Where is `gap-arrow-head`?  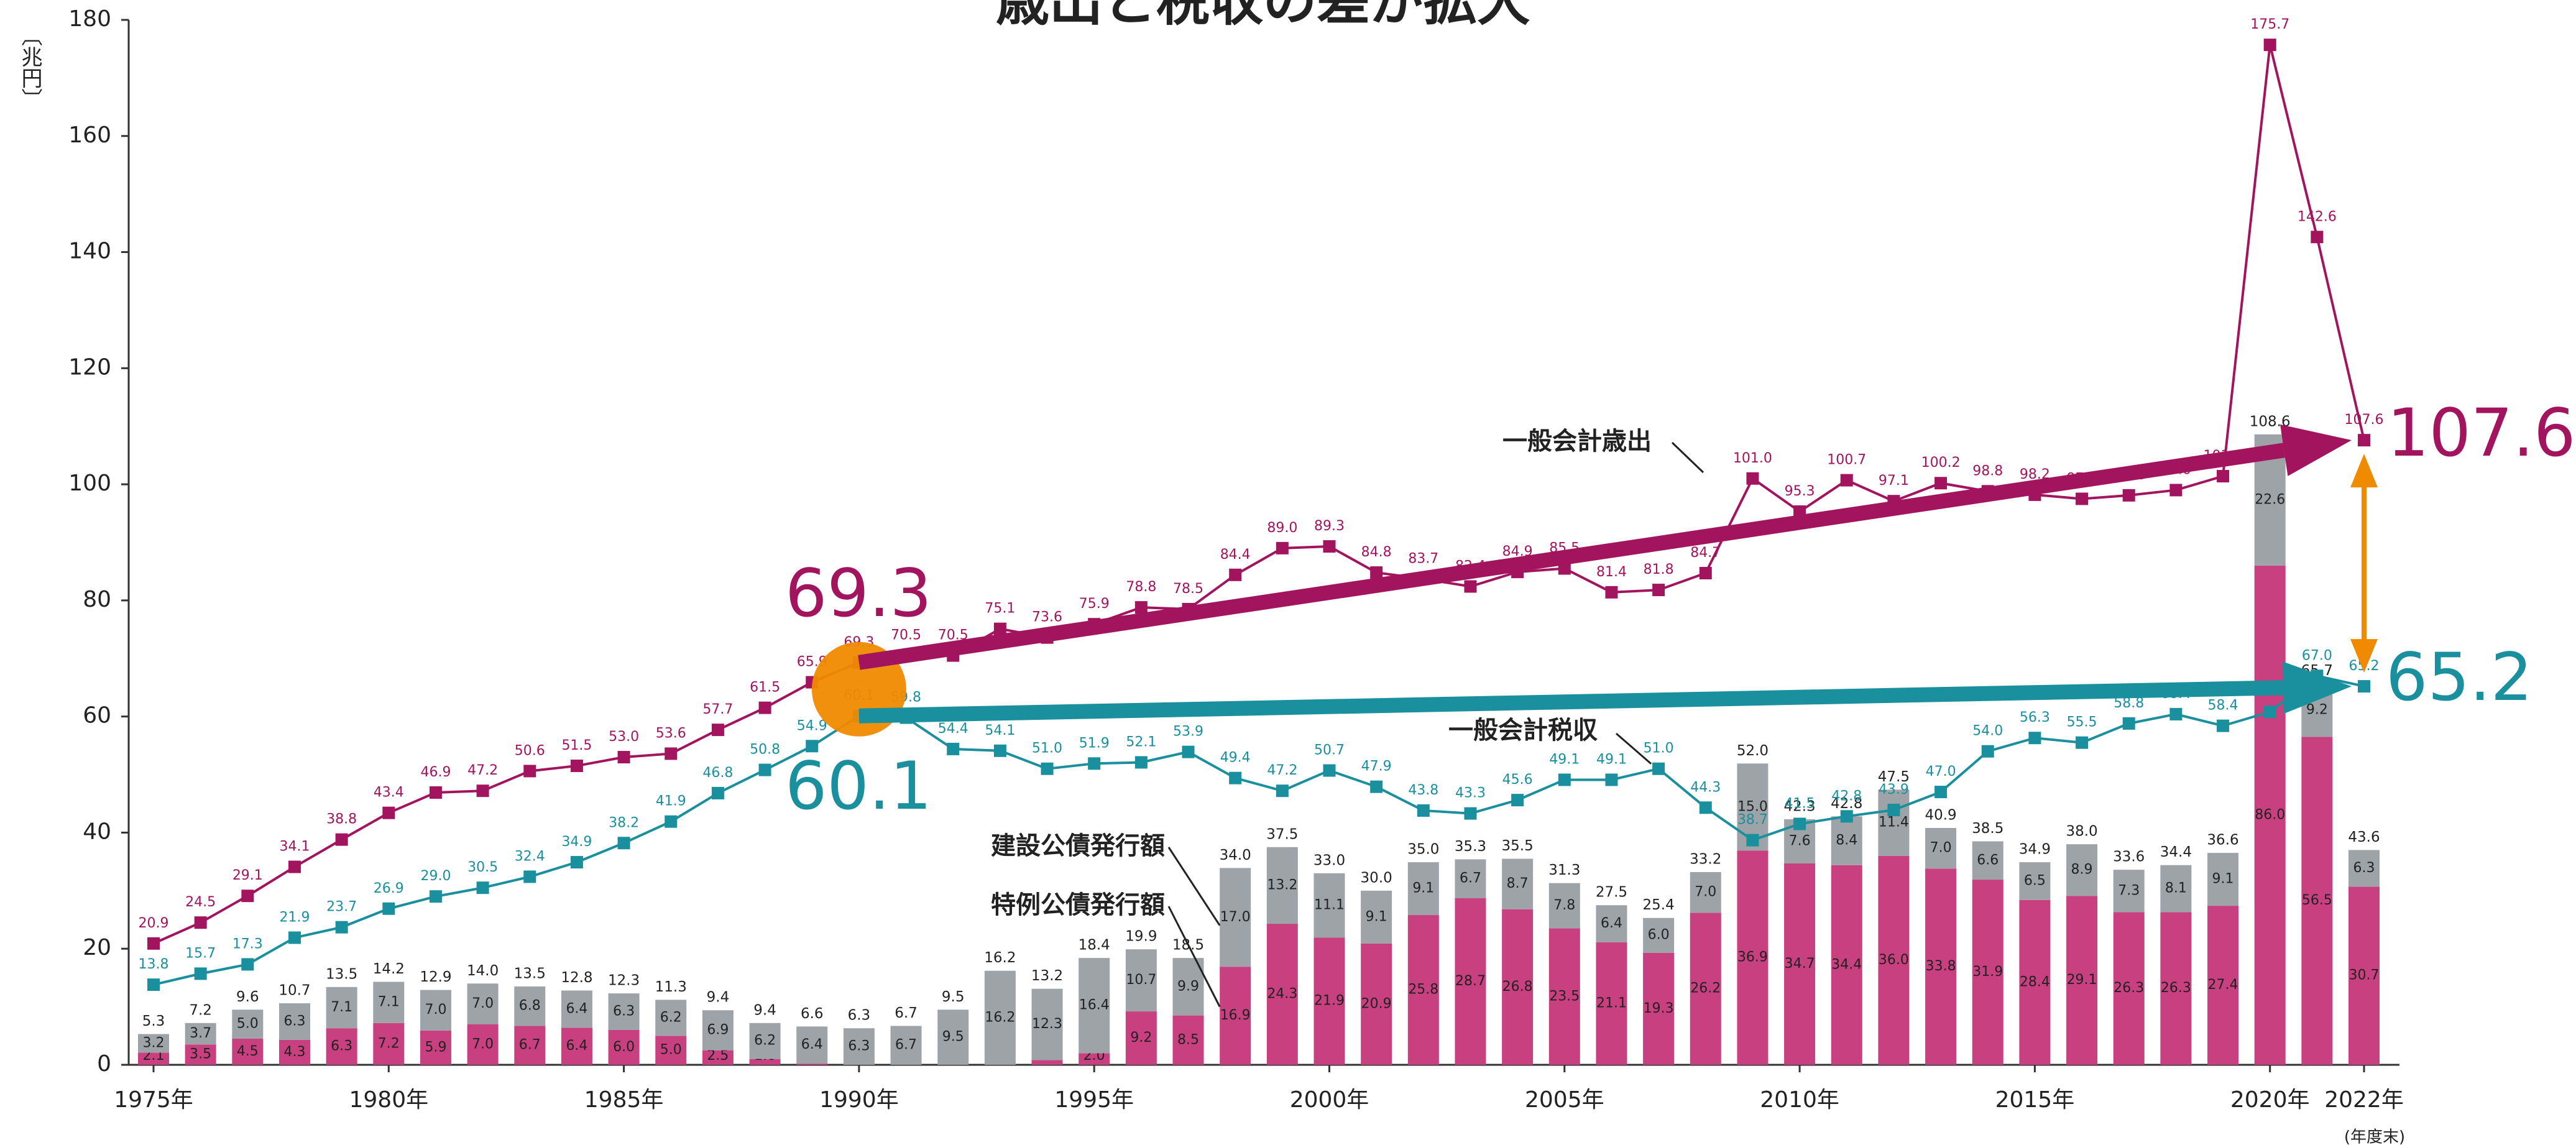
gap-arrow-head is located at coordinates (2364, 471).